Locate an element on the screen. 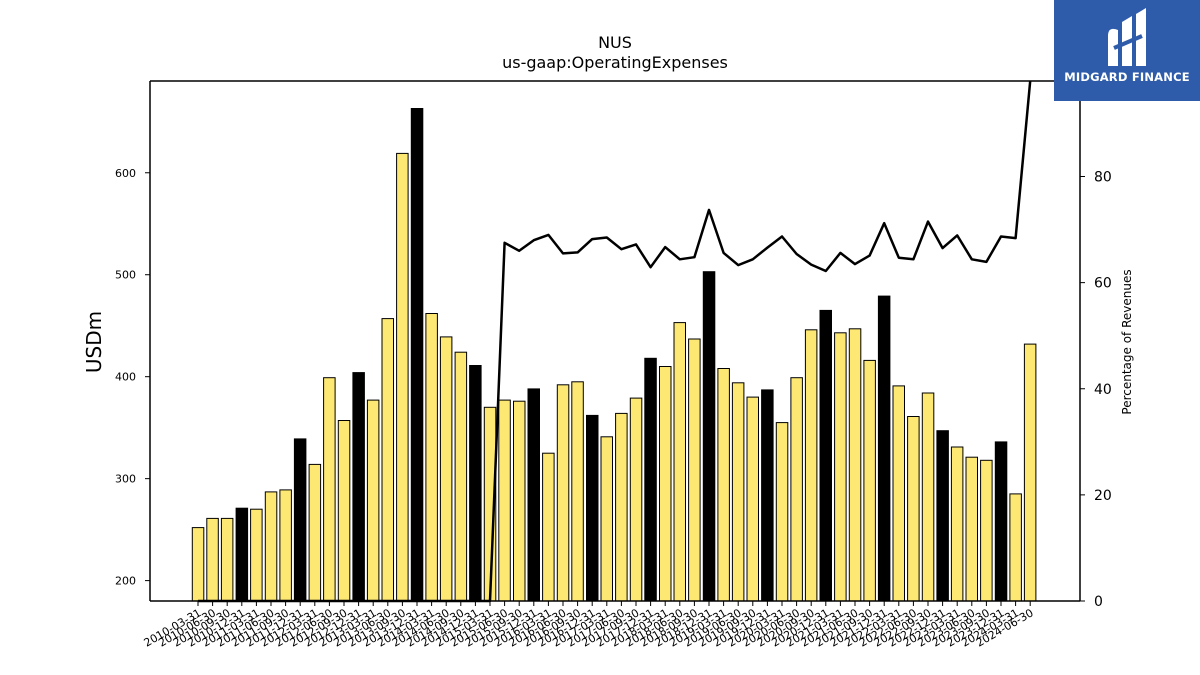 The width and height of the screenshot is (1200, 675). y-axis-label: USDm is located at coordinates (94, 342).